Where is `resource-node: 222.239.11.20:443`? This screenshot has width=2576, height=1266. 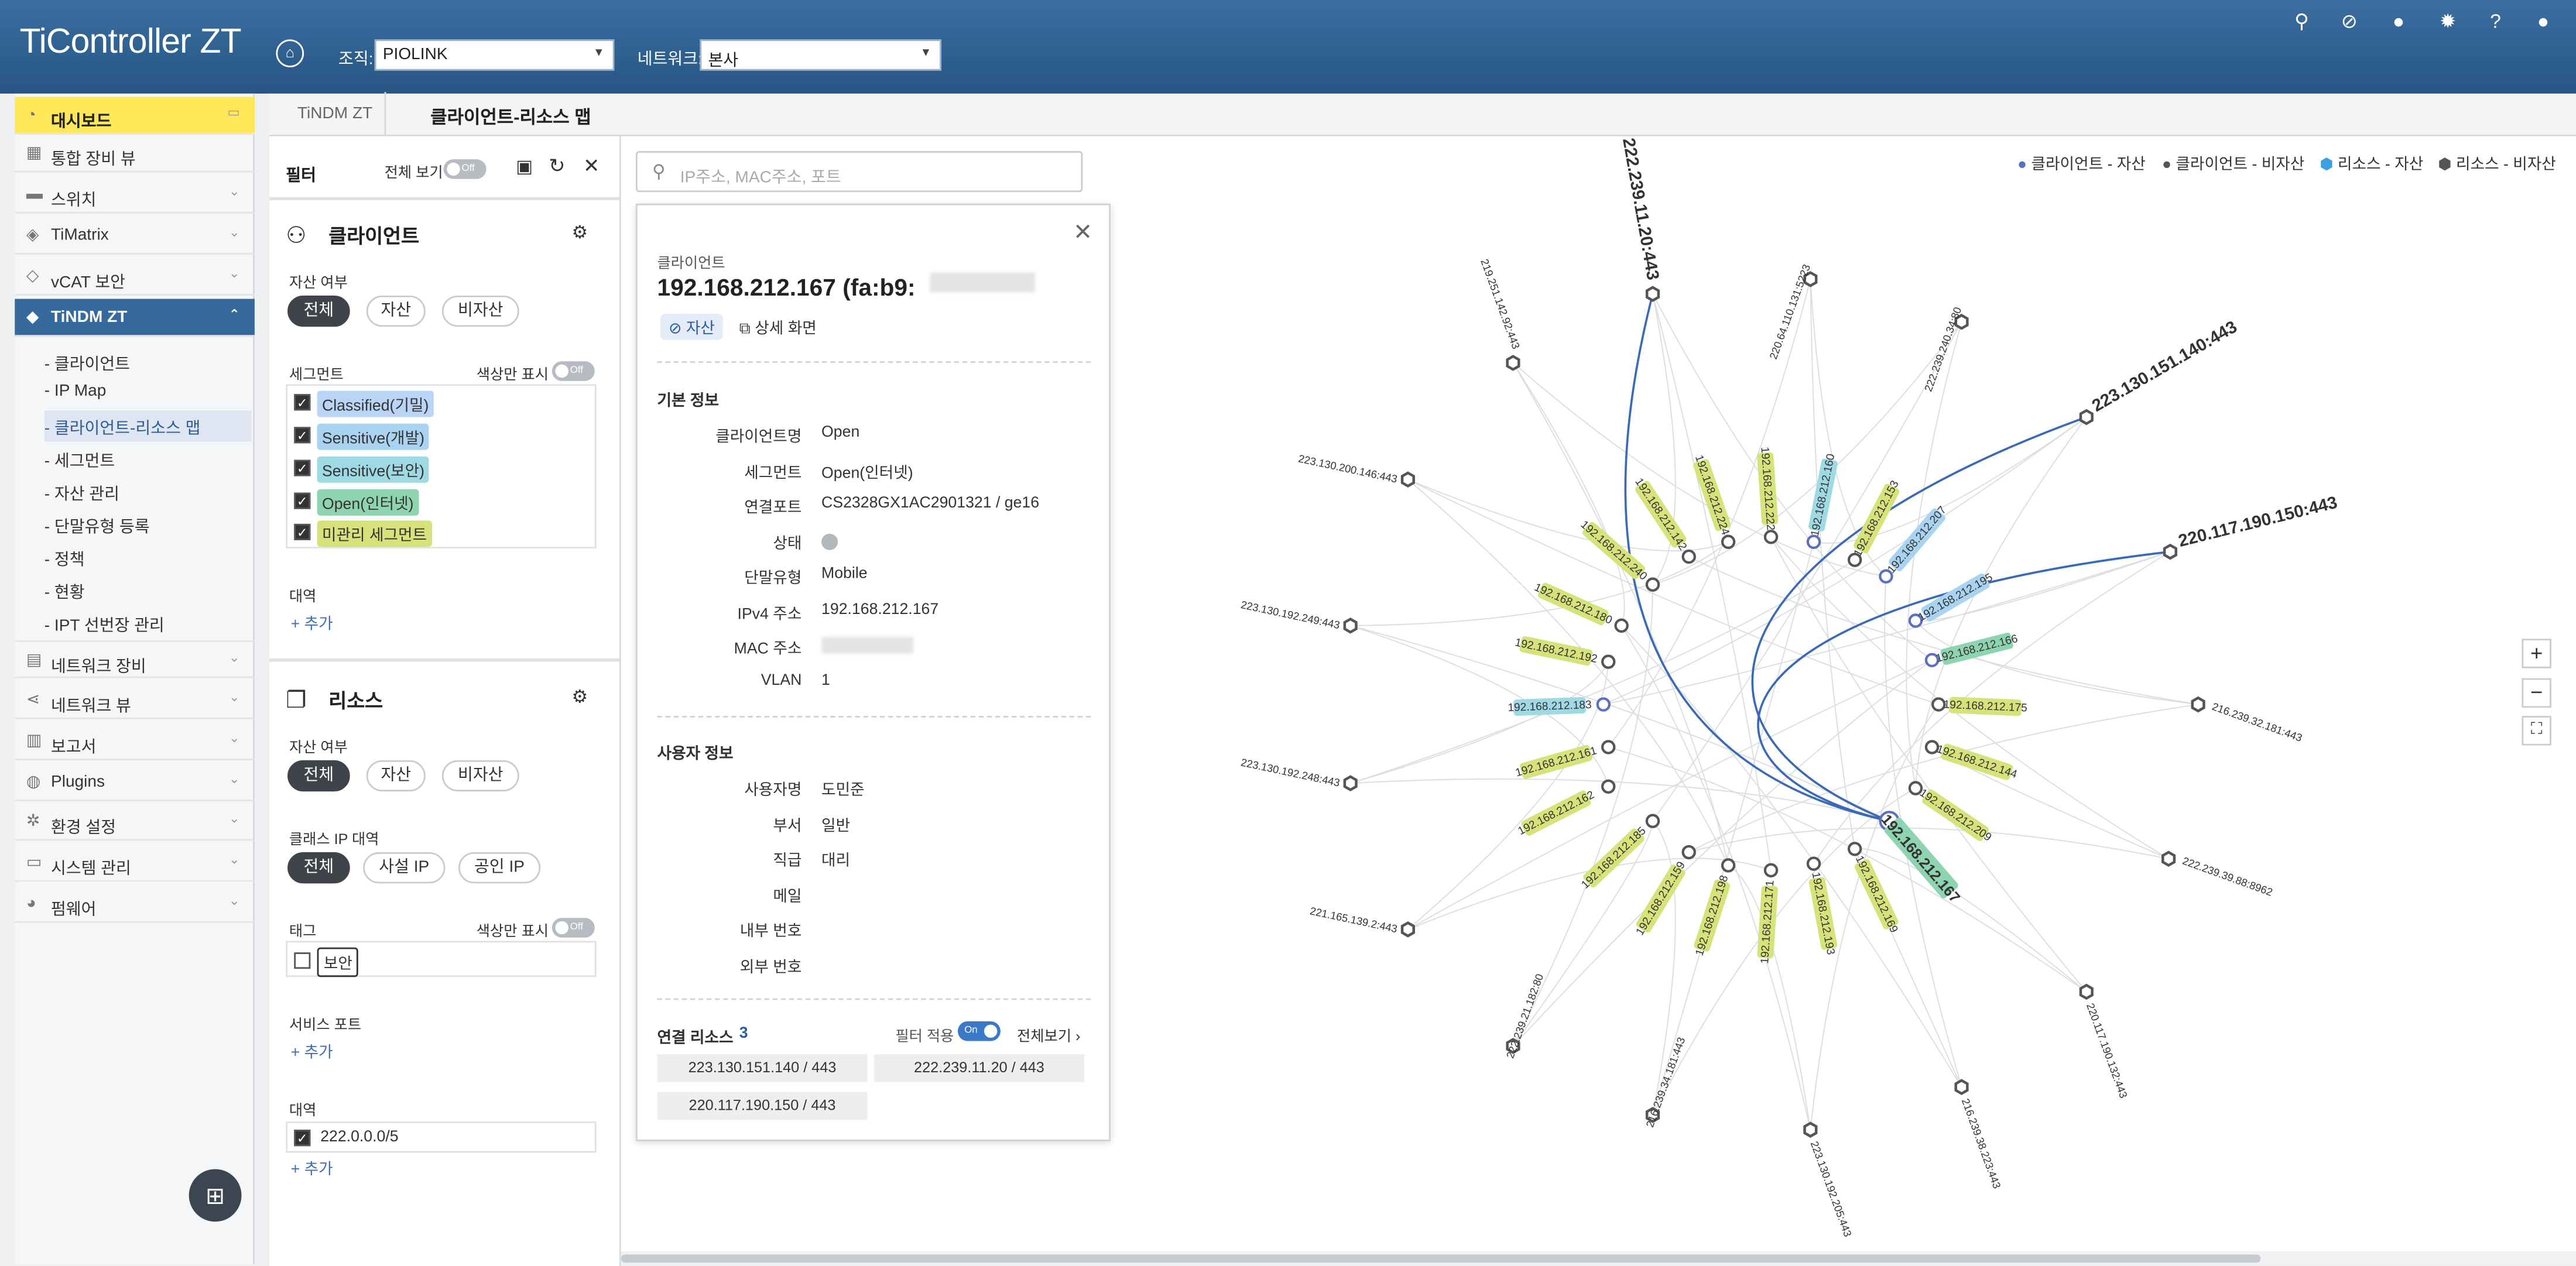
resource-node: 222.239.11.20:443 is located at coordinates (1641, 219).